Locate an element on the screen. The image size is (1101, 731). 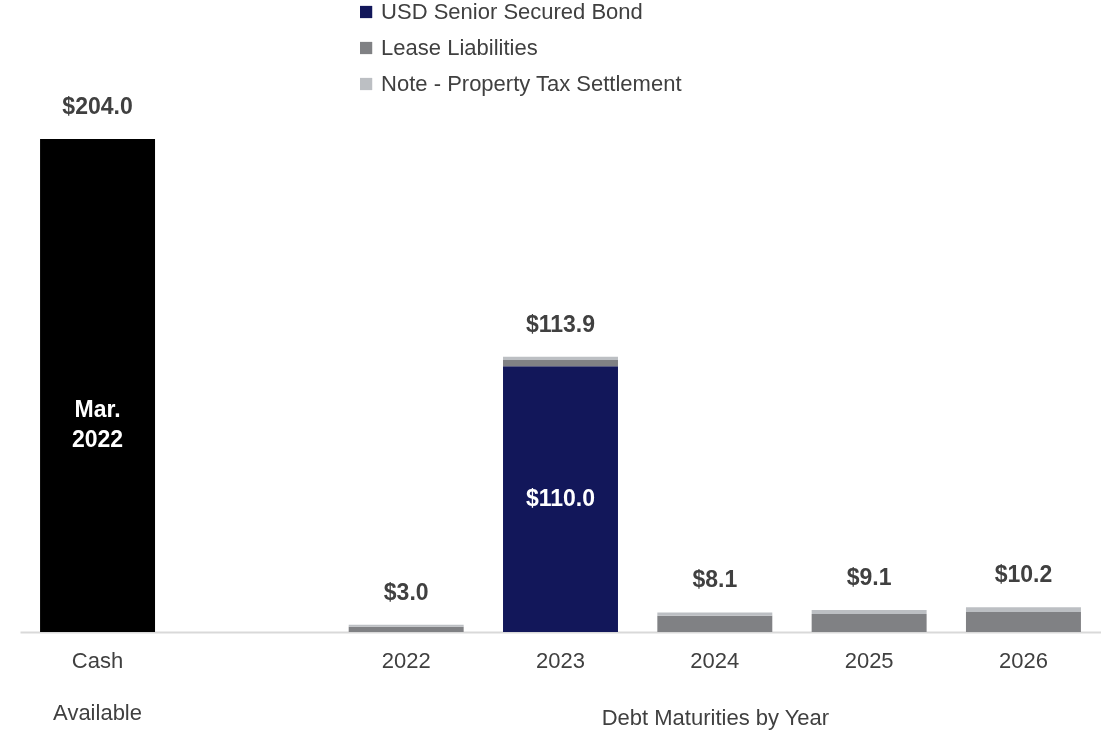
total-label: $113.9 is located at coordinates (560, 323).